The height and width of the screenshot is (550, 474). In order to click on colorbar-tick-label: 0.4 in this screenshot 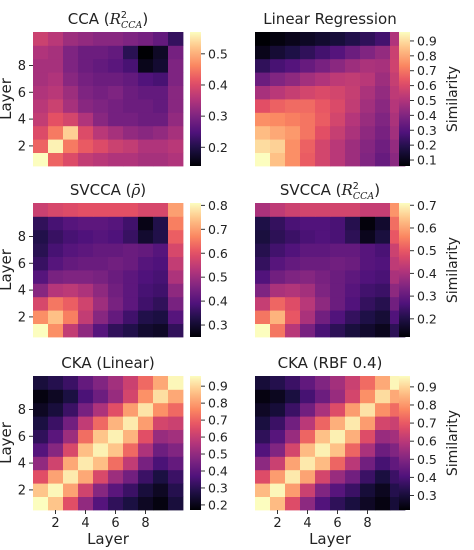, I will do `click(218, 301)`.